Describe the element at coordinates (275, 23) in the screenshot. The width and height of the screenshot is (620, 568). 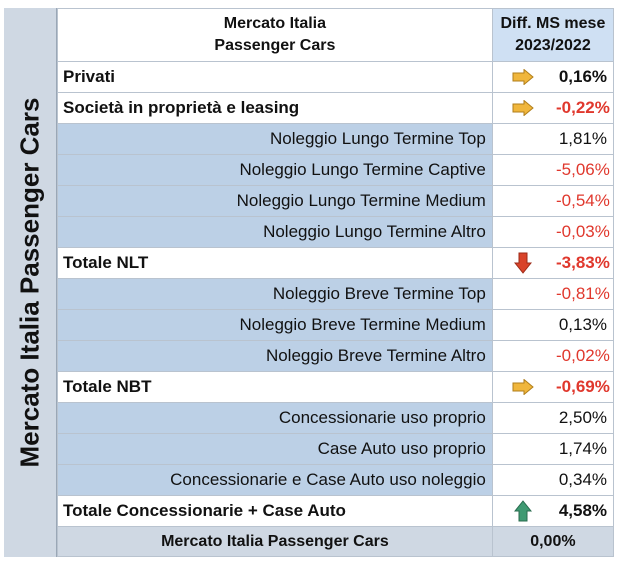
I see `header-col1-line1: Mercato Italia` at that location.